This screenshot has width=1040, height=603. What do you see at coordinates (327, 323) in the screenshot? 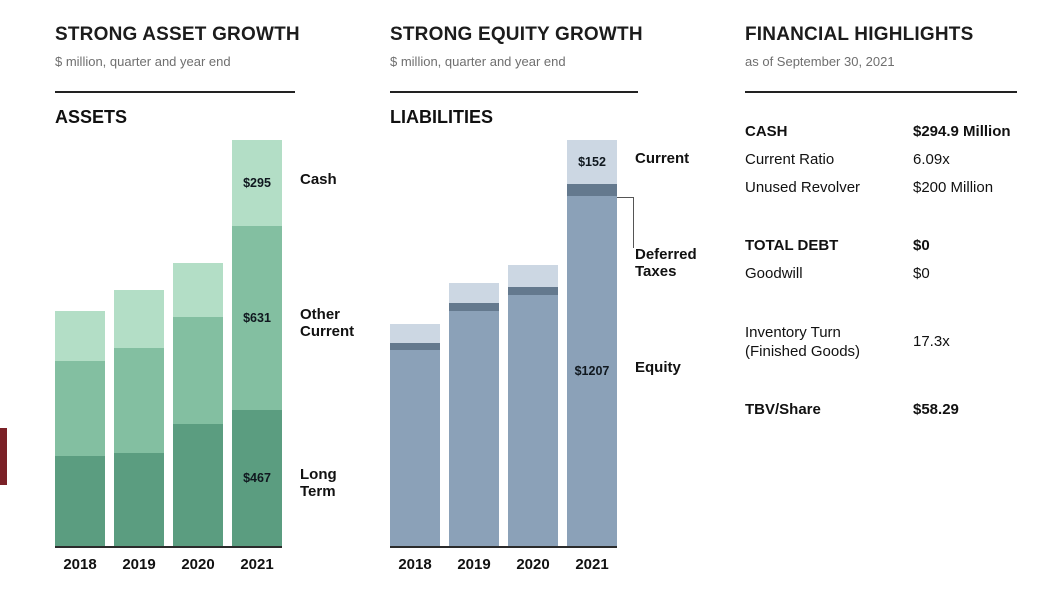
I see `legend-other-current: Other Current` at bounding box center [327, 323].